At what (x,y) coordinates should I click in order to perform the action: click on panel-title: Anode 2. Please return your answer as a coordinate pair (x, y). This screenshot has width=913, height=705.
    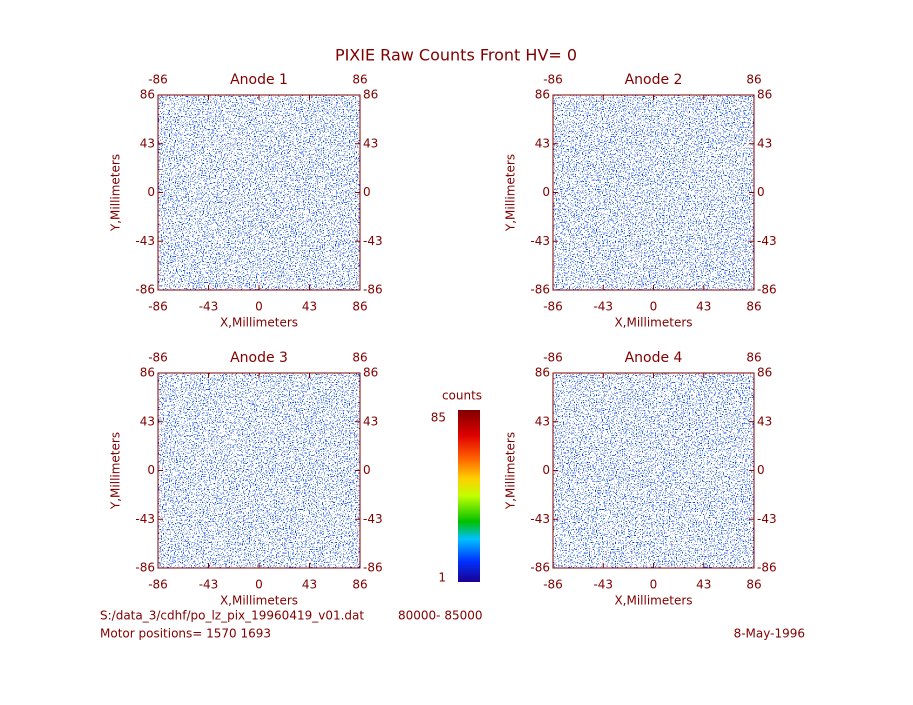
    Looking at the image, I should click on (654, 80).